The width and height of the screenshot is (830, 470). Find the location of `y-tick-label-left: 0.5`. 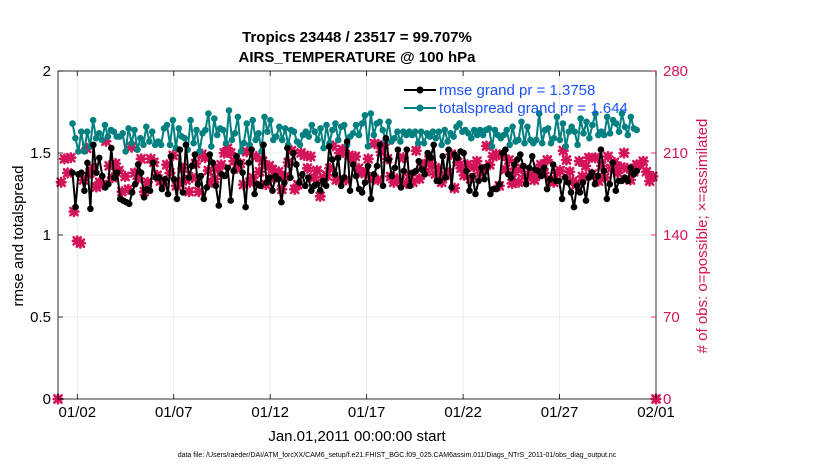

y-tick-label-left: 0.5 is located at coordinates (40, 317).